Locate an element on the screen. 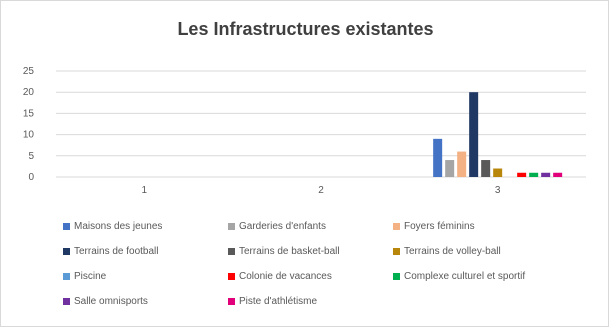 The height and width of the screenshot is (328, 609). legend-item: Terrains de football is located at coordinates (111, 251).